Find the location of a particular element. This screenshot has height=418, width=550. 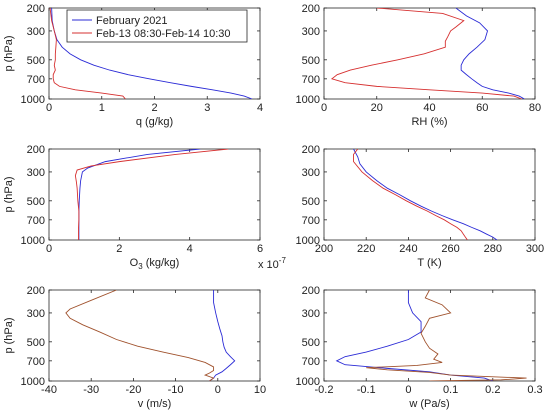

x-tick-label: -20 is located at coordinates (133, 390).